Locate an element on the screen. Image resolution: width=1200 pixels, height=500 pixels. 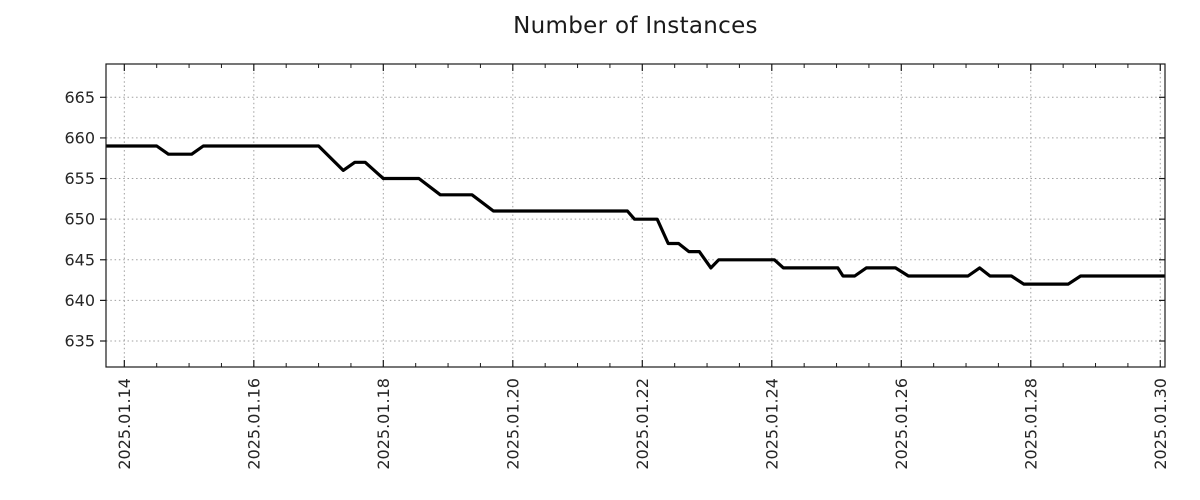
x-tick-label: 2025.01.30 is located at coordinates (1160, 424).